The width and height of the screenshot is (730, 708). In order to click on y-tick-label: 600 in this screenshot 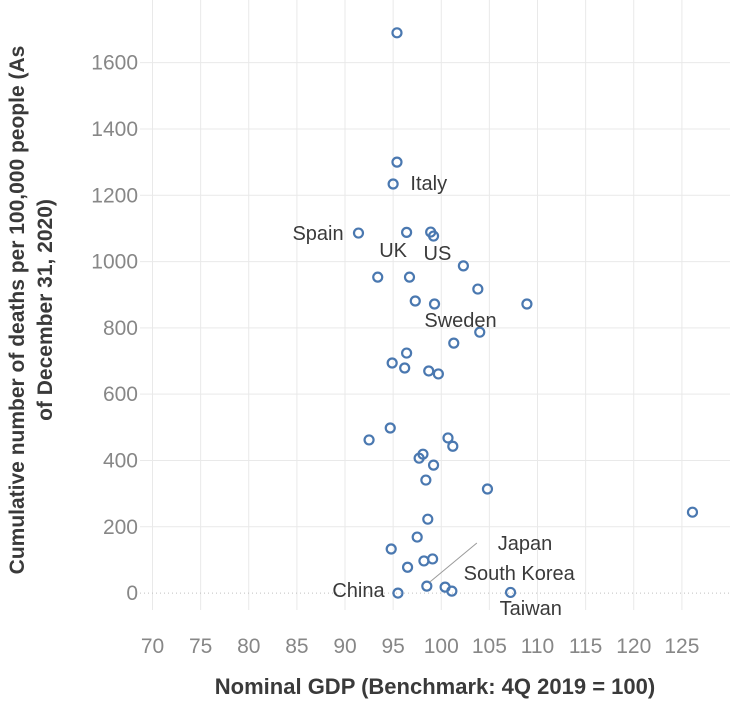, I will do `click(120, 394)`.